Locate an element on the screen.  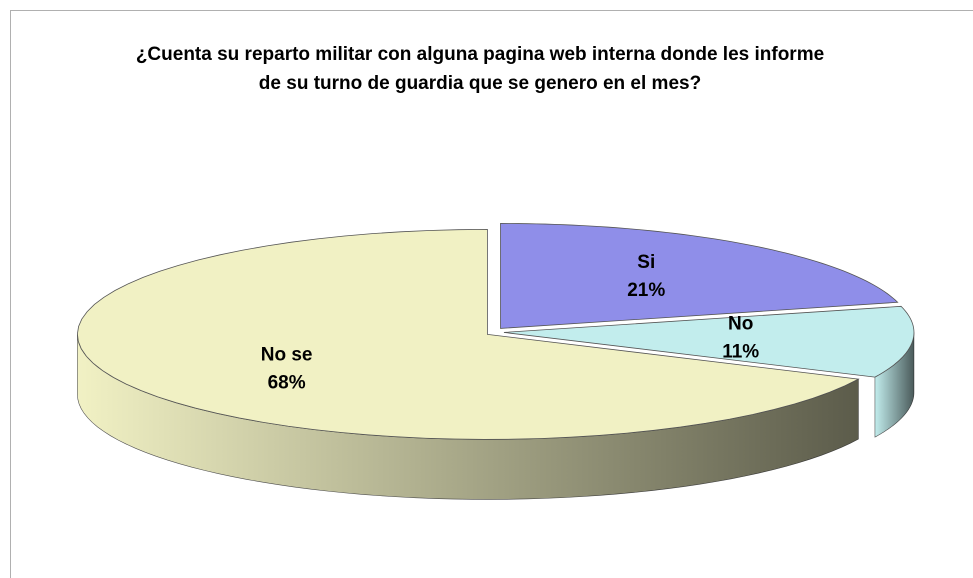
slice-label: Si is located at coordinates (646, 262).